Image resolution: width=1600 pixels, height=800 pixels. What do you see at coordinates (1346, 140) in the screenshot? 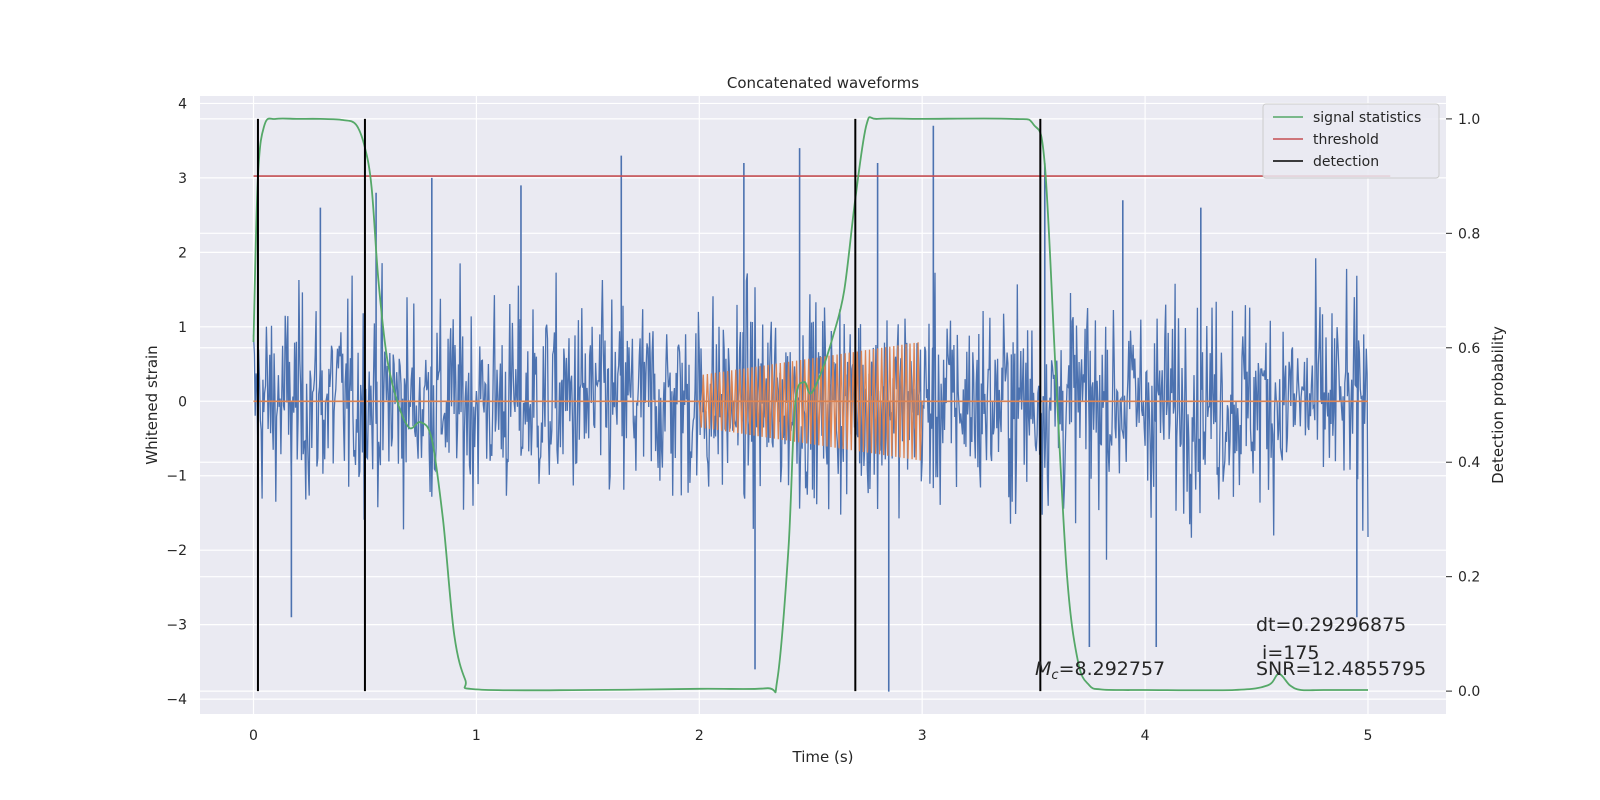
I see `legend-label-threshold: threshold` at bounding box center [1346, 140].